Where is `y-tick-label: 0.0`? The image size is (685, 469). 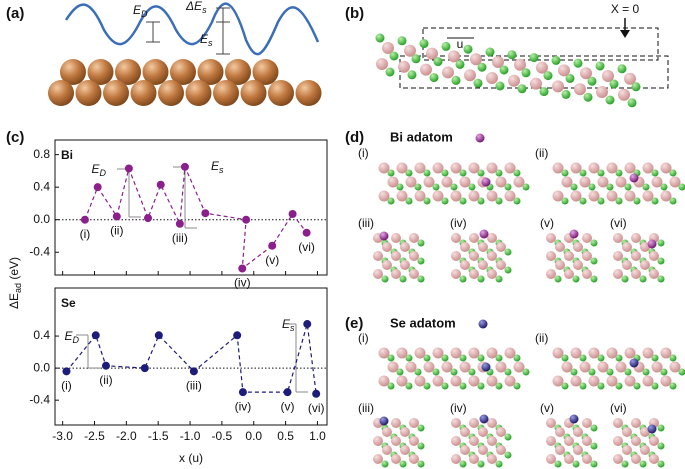
y-tick-label: 0.0 is located at coordinates (41, 367).